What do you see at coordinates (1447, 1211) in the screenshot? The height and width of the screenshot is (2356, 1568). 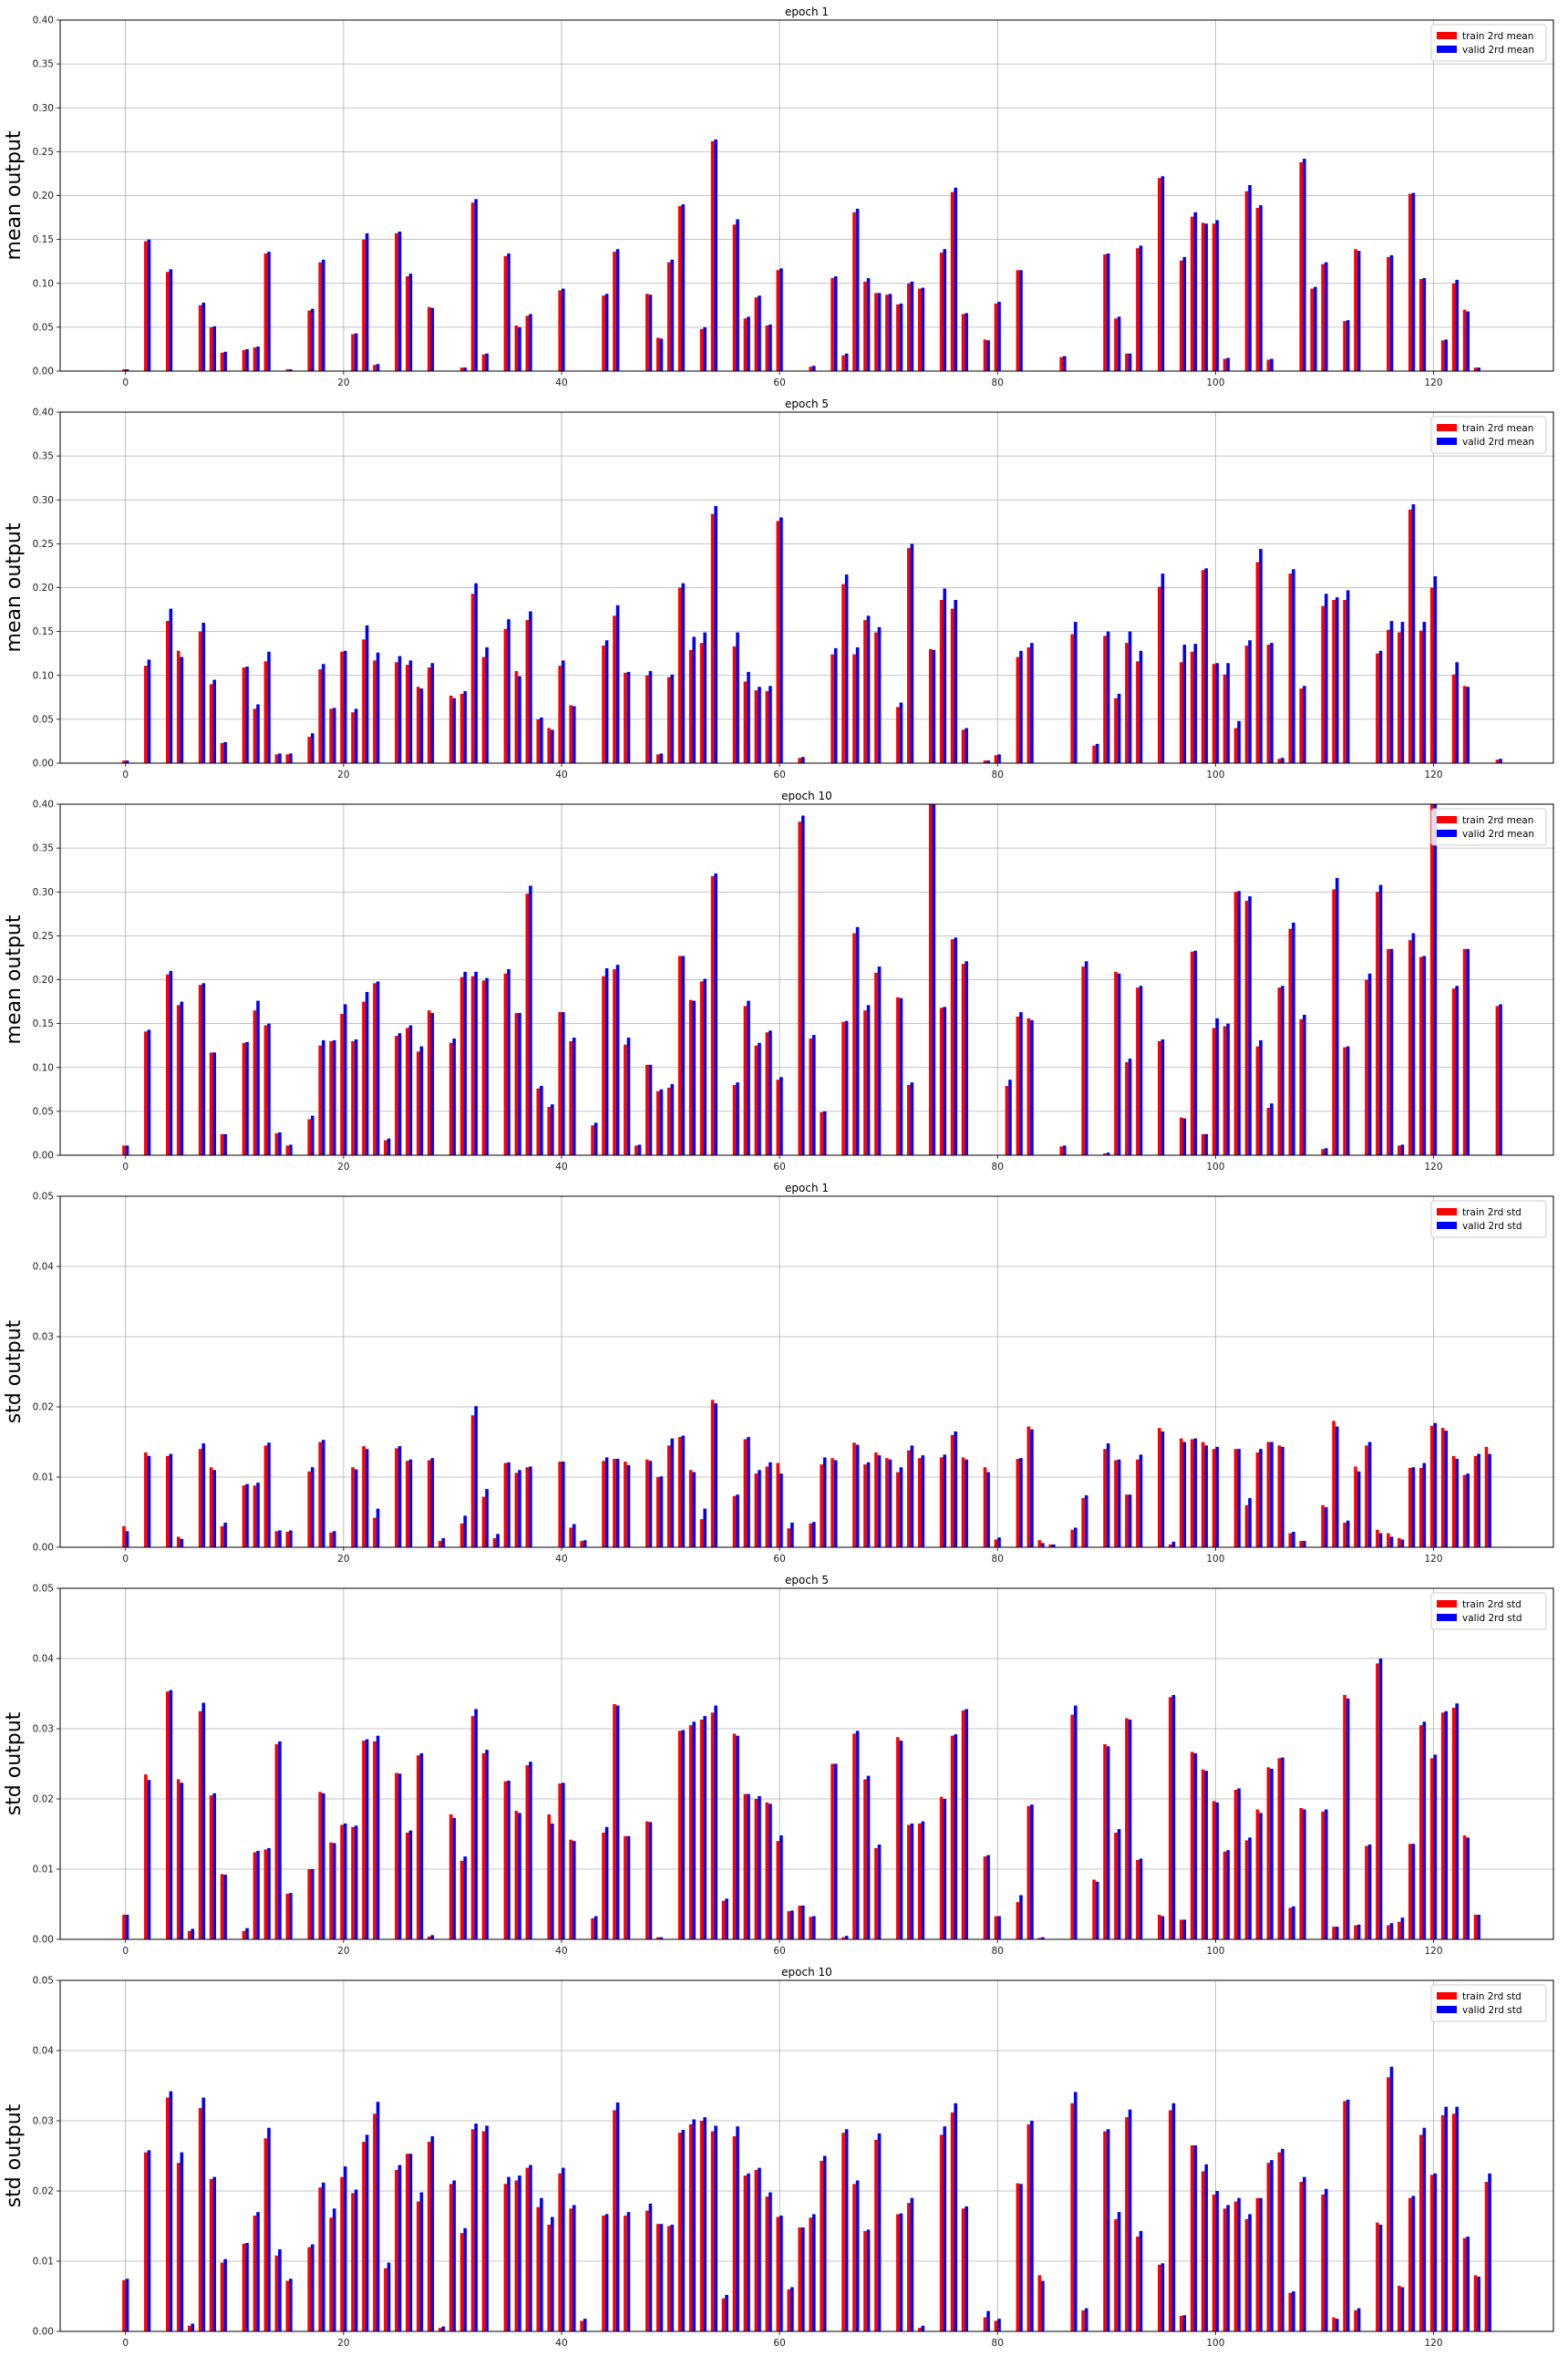 I see `legend-swatch` at bounding box center [1447, 1211].